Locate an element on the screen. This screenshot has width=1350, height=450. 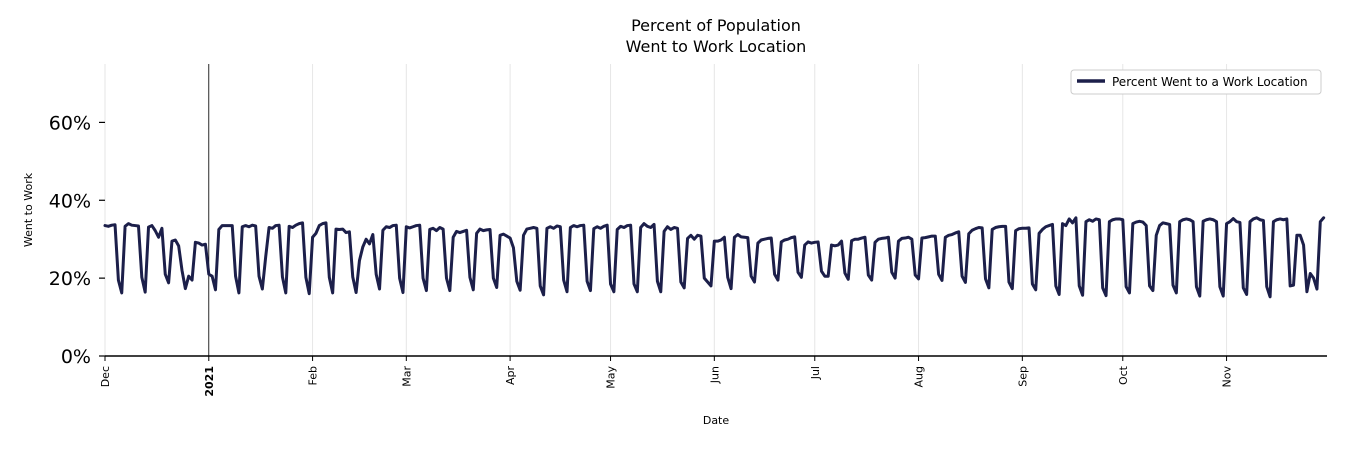
x-tick-label-feb: Feb is located at coordinates (313, 375).